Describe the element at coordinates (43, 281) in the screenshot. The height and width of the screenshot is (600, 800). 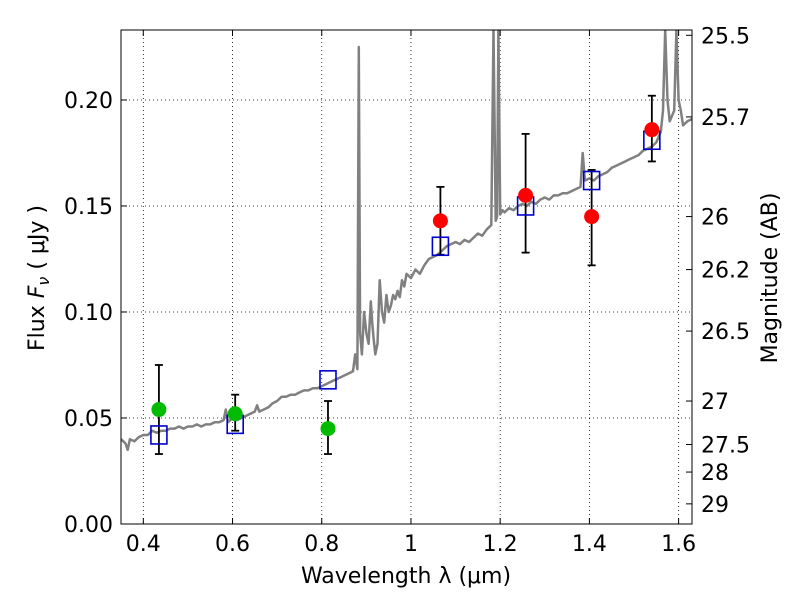
I see `y-axis-label-sub: ν` at that location.